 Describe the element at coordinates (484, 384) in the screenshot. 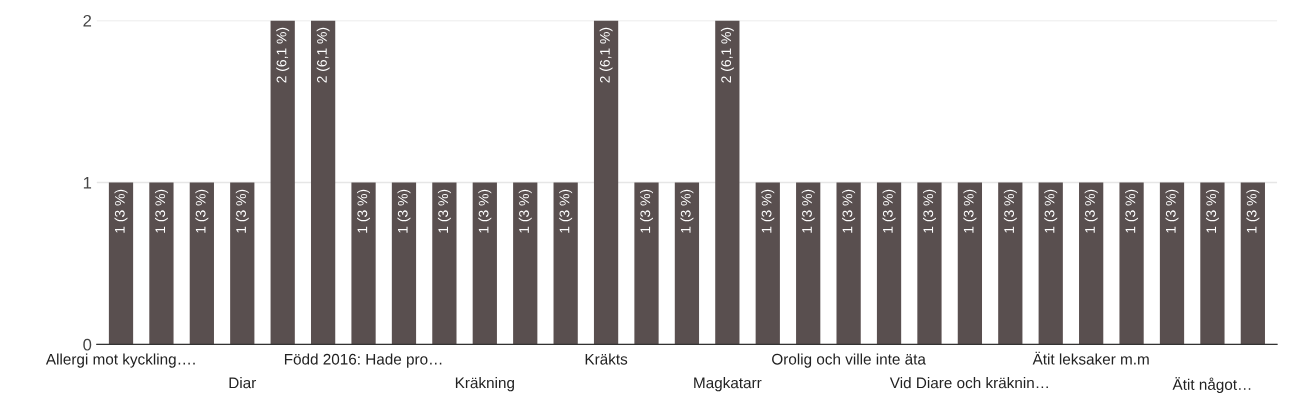

I see `x-tick-label: Kräkning` at that location.